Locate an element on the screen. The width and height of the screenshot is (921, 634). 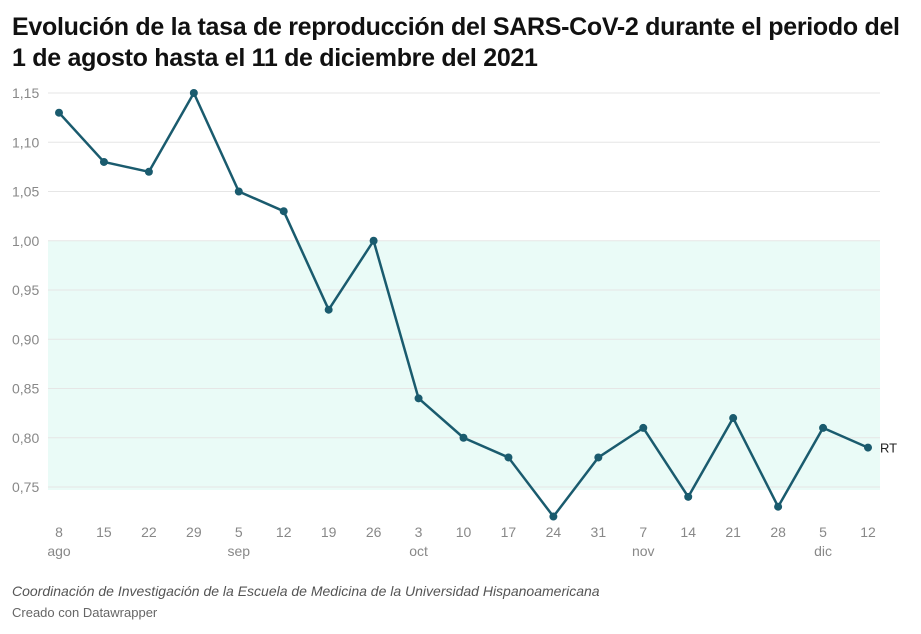
credit-link: Creado con Datawrapper is located at coordinates (85, 612).